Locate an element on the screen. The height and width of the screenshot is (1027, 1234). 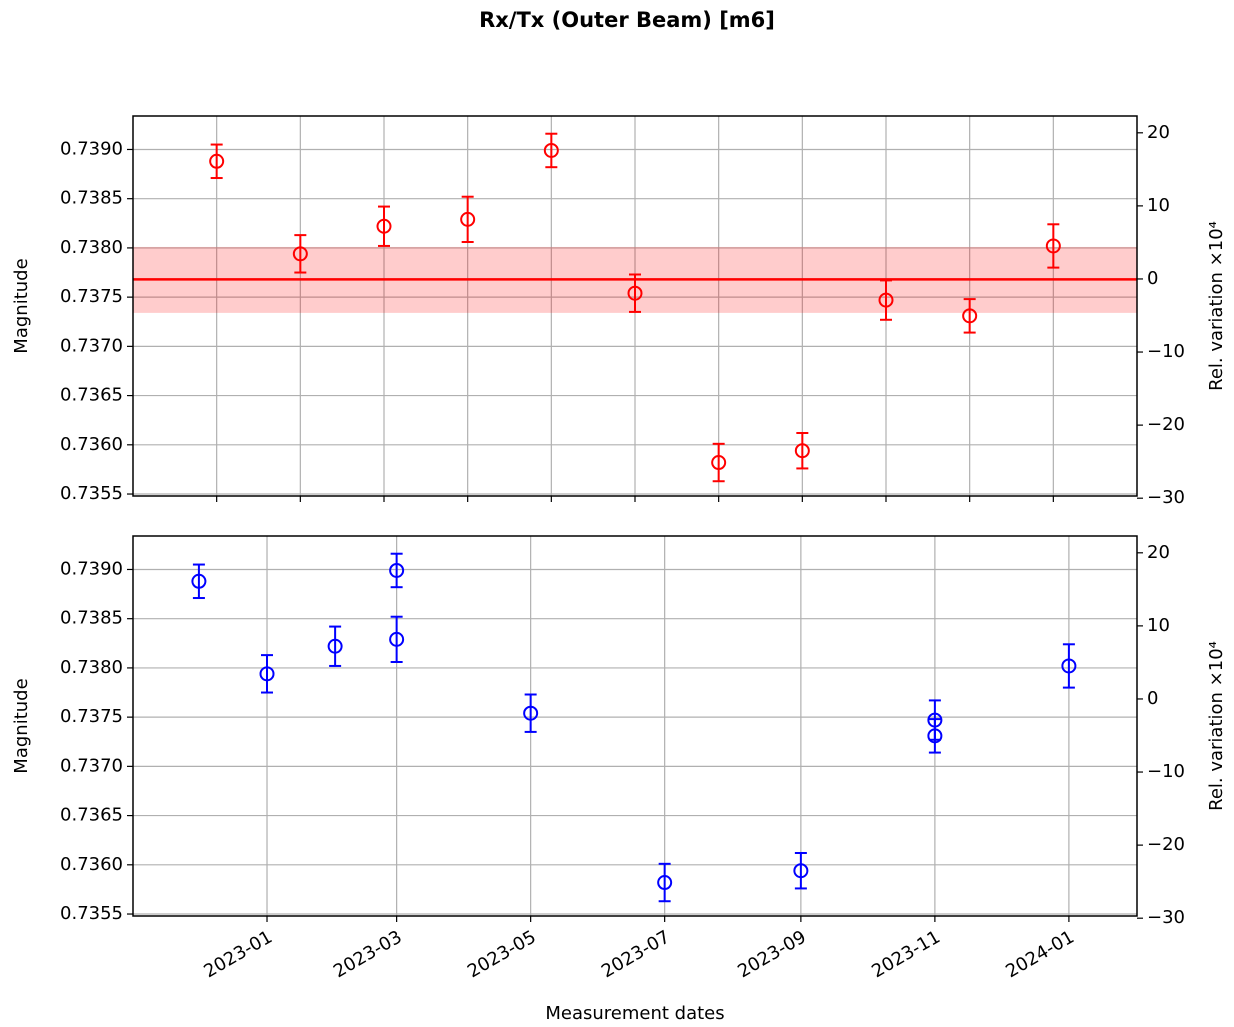
x-tick-label: 2023-03 is located at coordinates (368, 954).